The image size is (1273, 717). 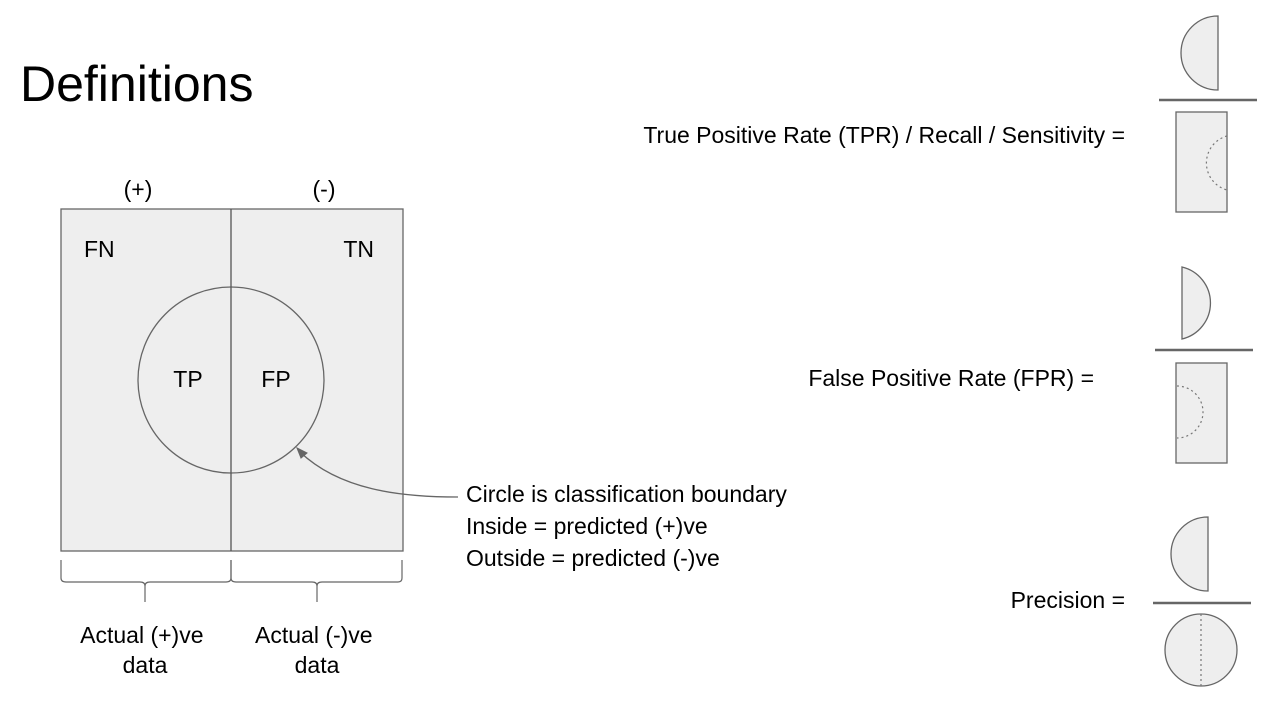 What do you see at coordinates (138, 189) in the screenshot?
I see `positive-header: (+)` at bounding box center [138, 189].